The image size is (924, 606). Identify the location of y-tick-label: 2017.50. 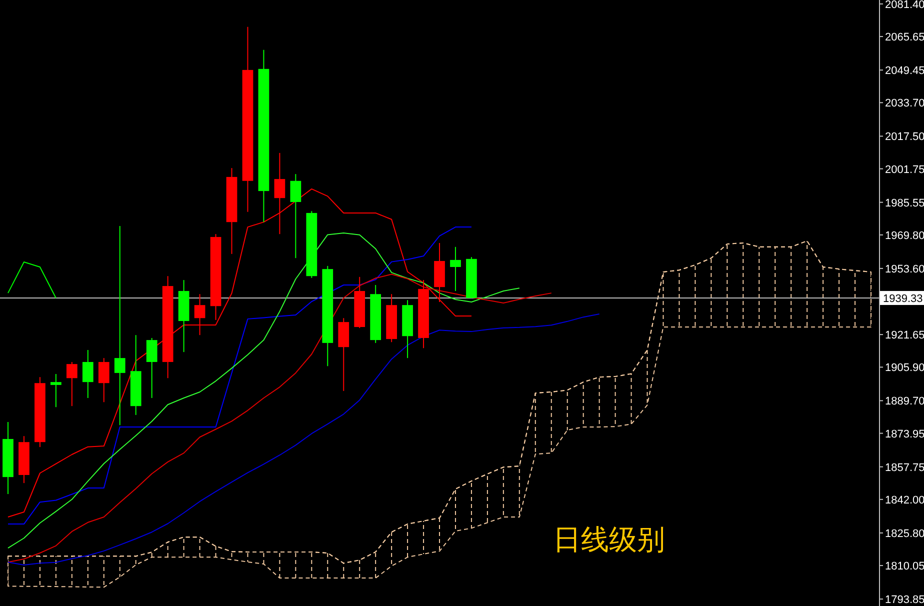
(904, 137).